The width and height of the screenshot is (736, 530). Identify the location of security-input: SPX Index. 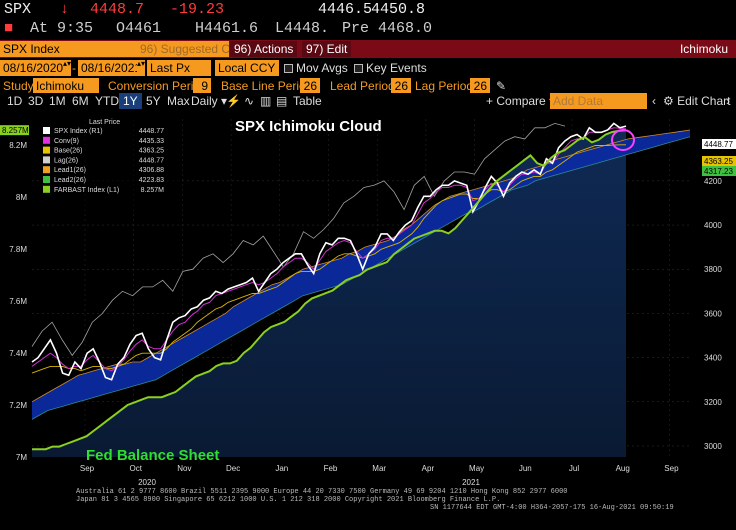
(68, 49).